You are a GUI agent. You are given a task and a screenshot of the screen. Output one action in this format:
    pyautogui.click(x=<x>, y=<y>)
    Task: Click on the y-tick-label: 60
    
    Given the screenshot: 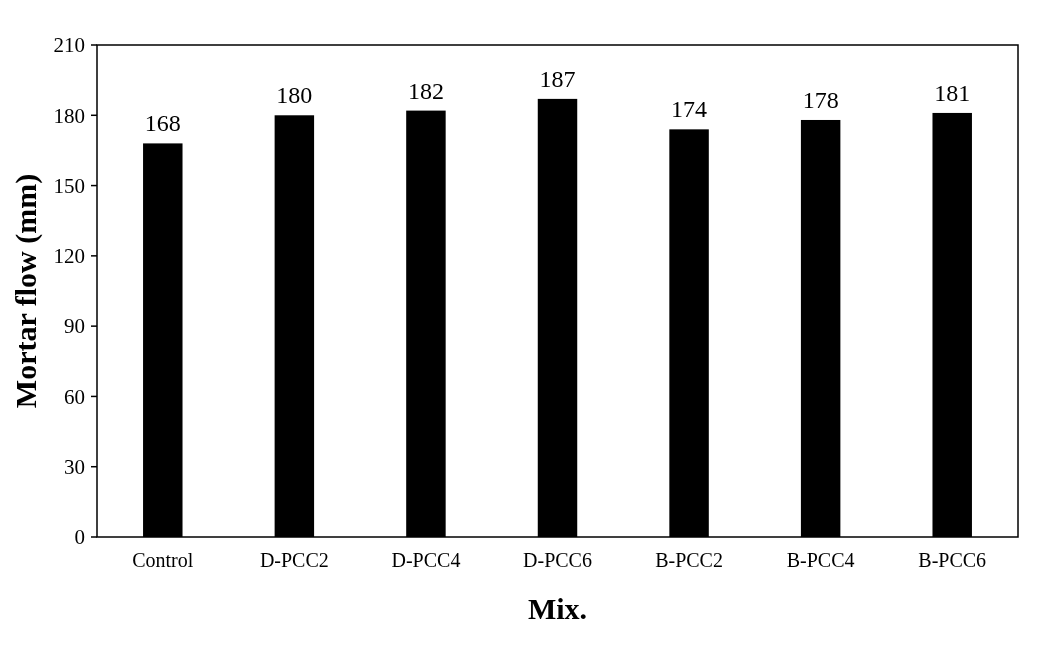 What is the action you would take?
    pyautogui.click(x=74, y=396)
    